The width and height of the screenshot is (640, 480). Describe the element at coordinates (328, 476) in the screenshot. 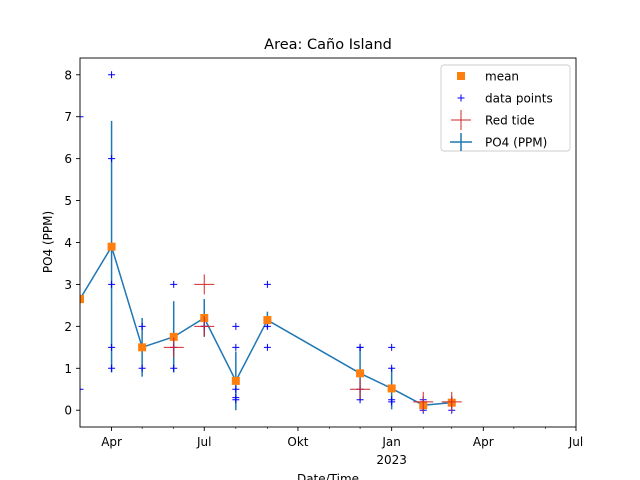

I see `x-axis-label: Date/Time` at that location.